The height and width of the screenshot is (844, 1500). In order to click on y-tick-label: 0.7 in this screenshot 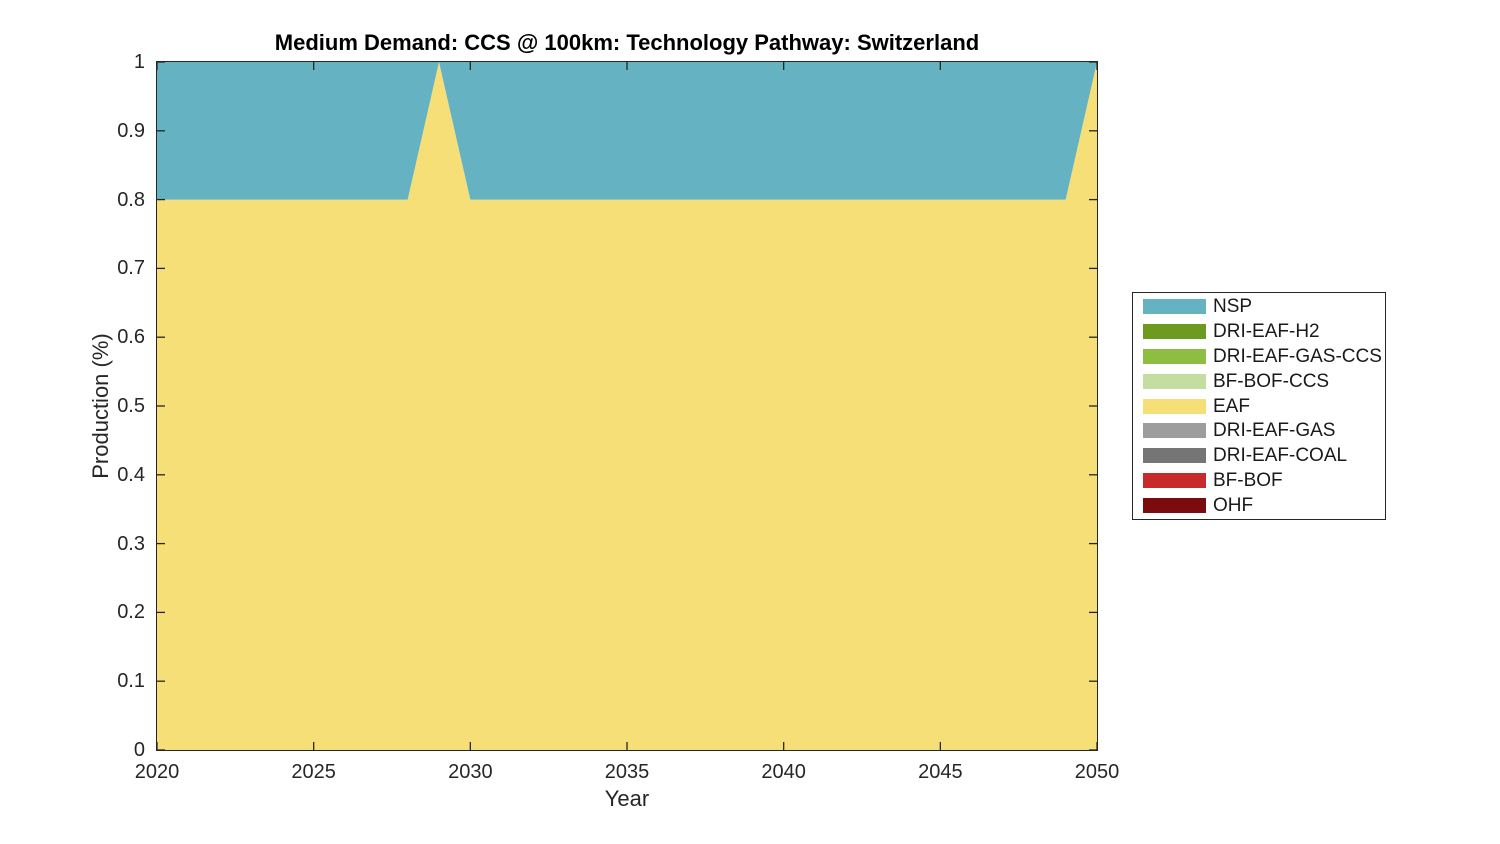, I will do `click(131, 268)`.